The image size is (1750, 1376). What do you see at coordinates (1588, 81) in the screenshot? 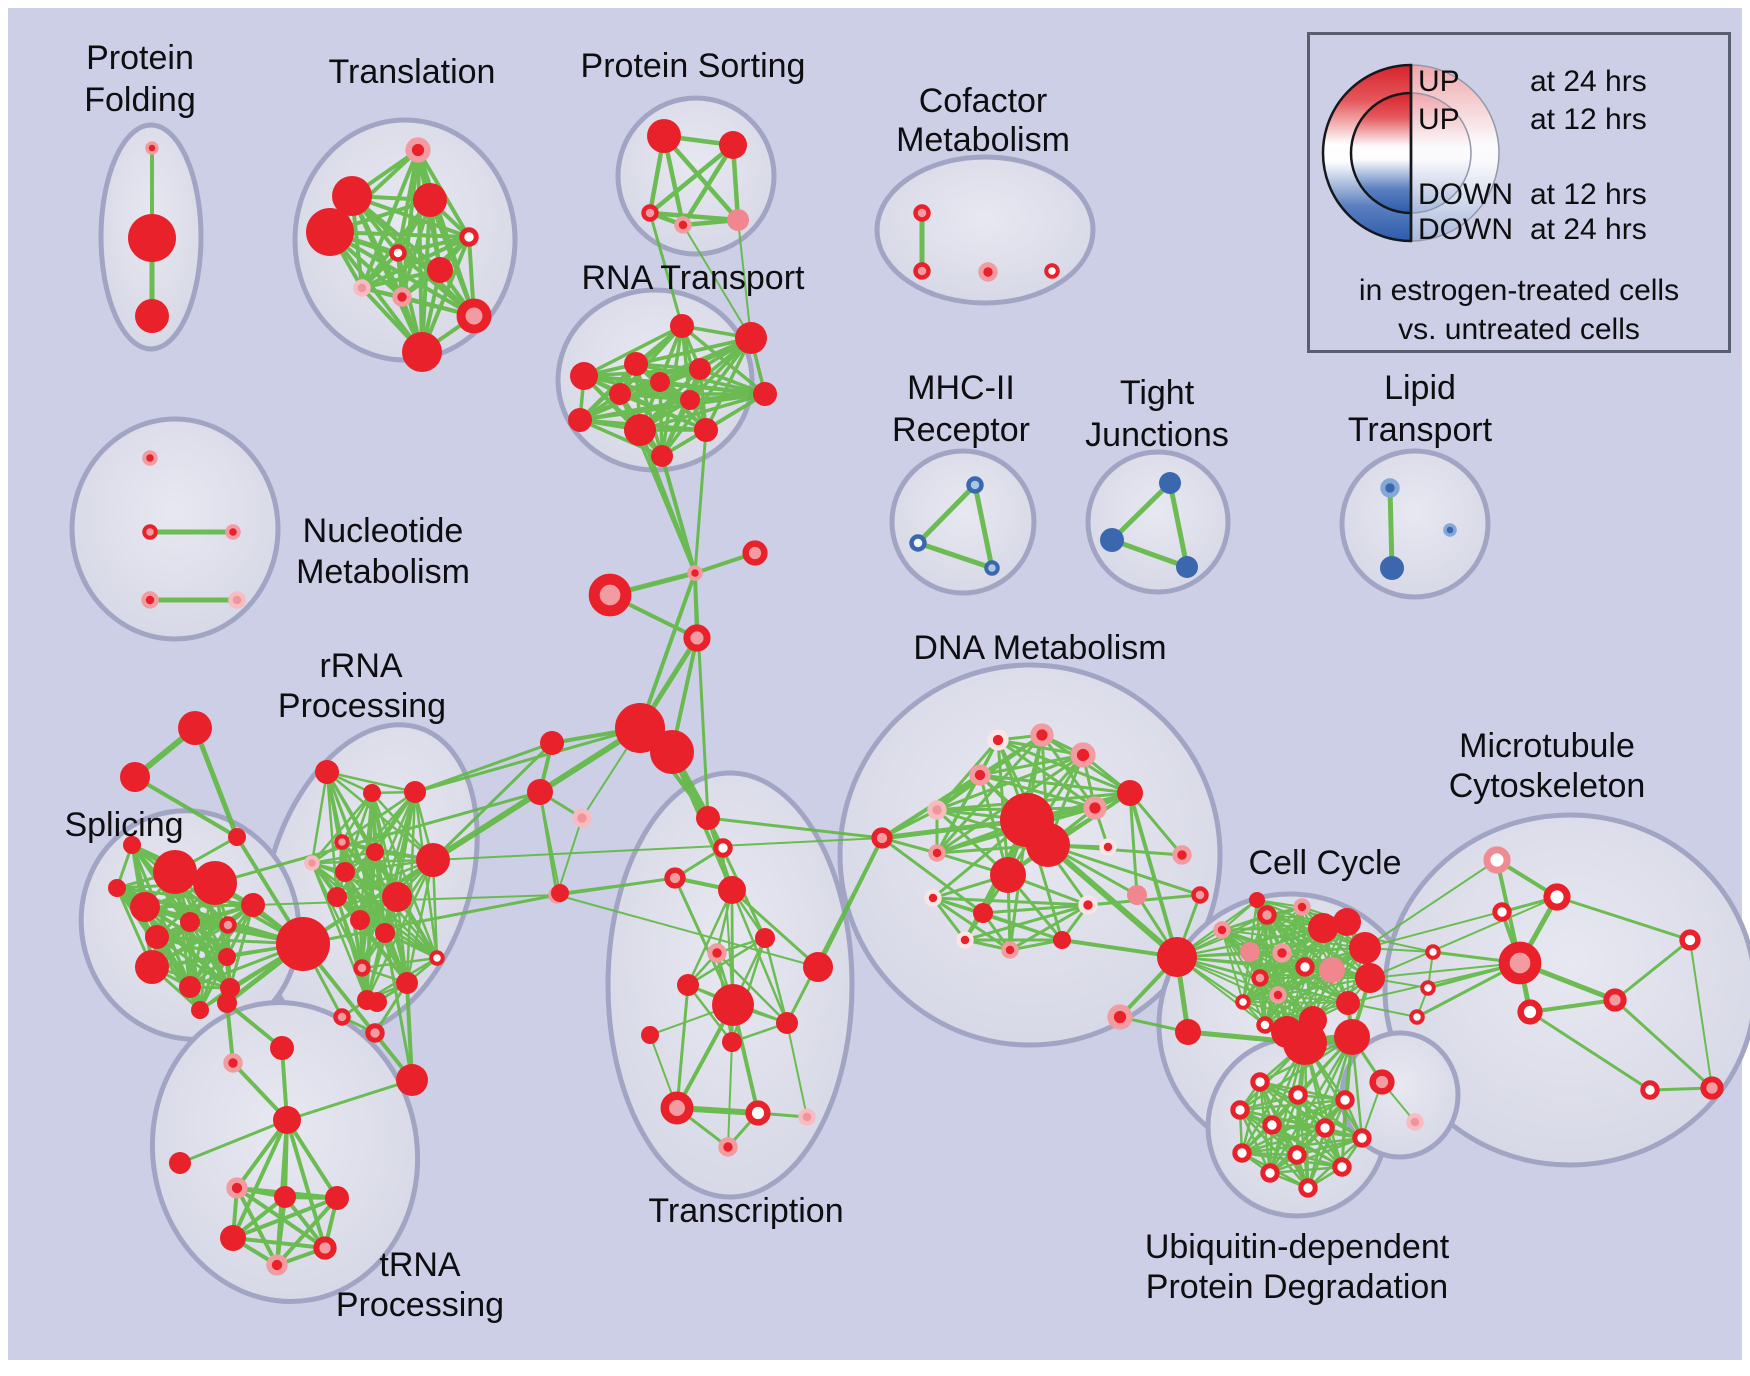
I see `legend-up-24-time: at 24 hrs` at bounding box center [1588, 81].